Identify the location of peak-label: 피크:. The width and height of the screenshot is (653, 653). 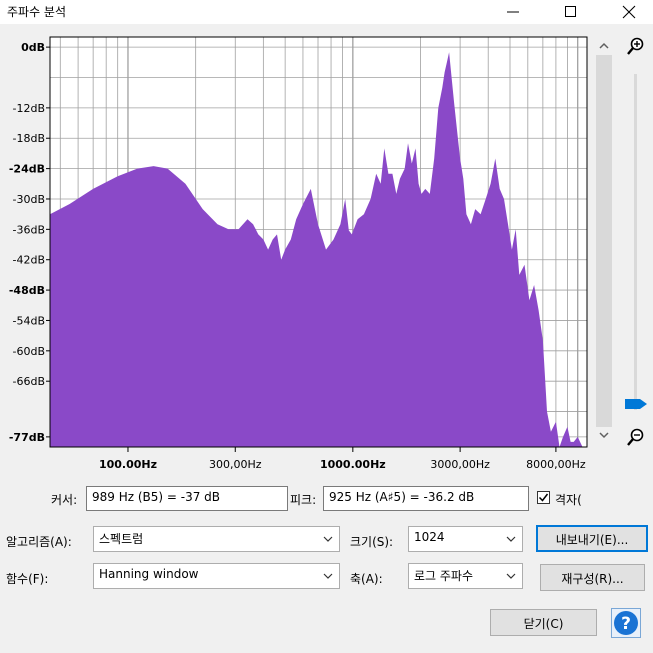
(303, 500).